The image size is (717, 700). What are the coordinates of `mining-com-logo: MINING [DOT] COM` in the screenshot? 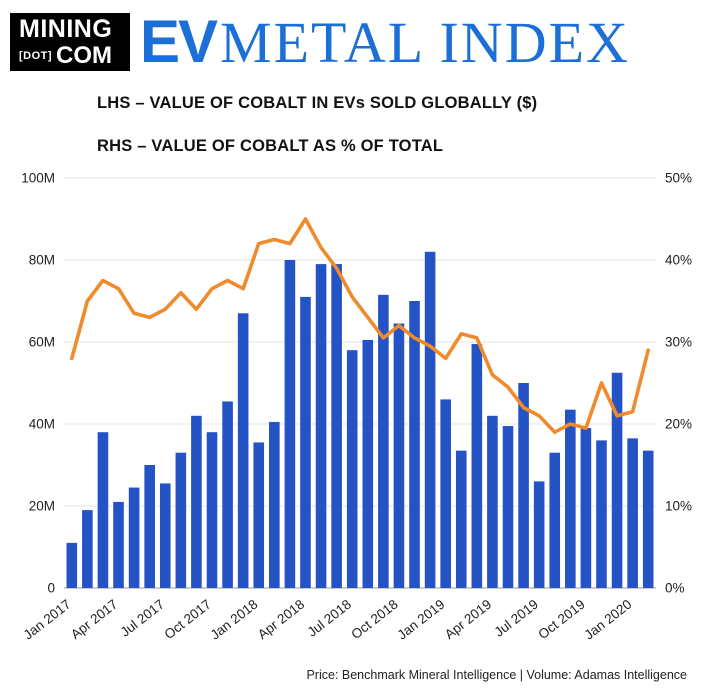 It's located at (70, 42).